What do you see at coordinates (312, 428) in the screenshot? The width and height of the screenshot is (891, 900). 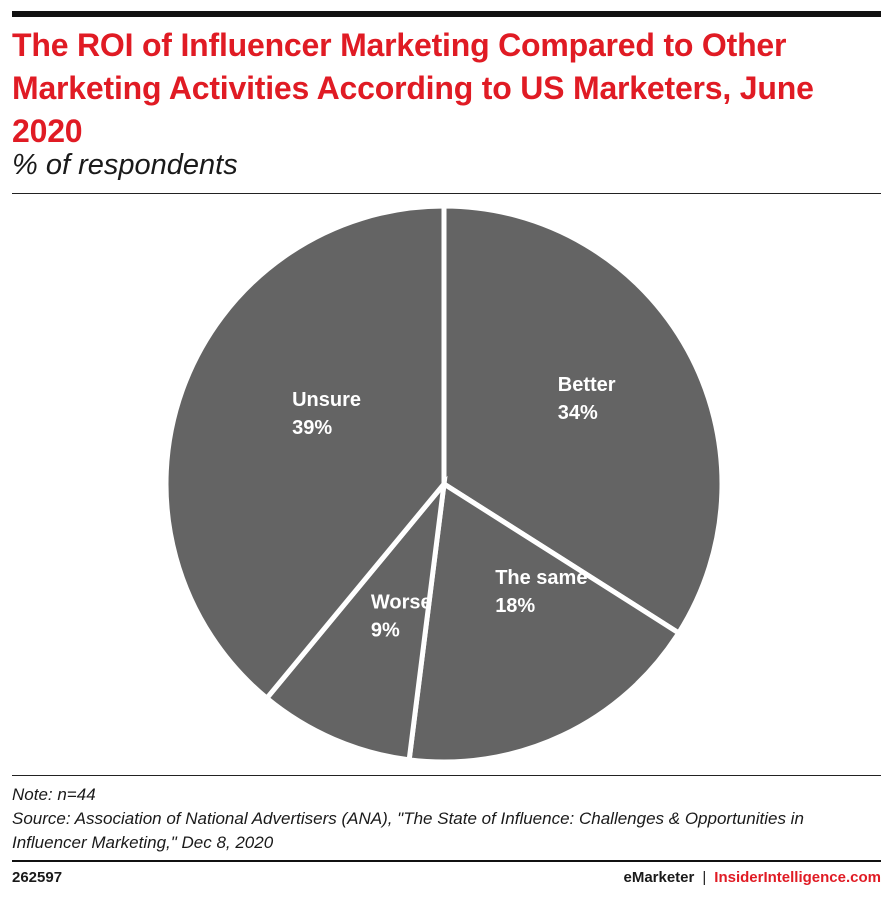 I see `slice-value-unsure: 39%` at bounding box center [312, 428].